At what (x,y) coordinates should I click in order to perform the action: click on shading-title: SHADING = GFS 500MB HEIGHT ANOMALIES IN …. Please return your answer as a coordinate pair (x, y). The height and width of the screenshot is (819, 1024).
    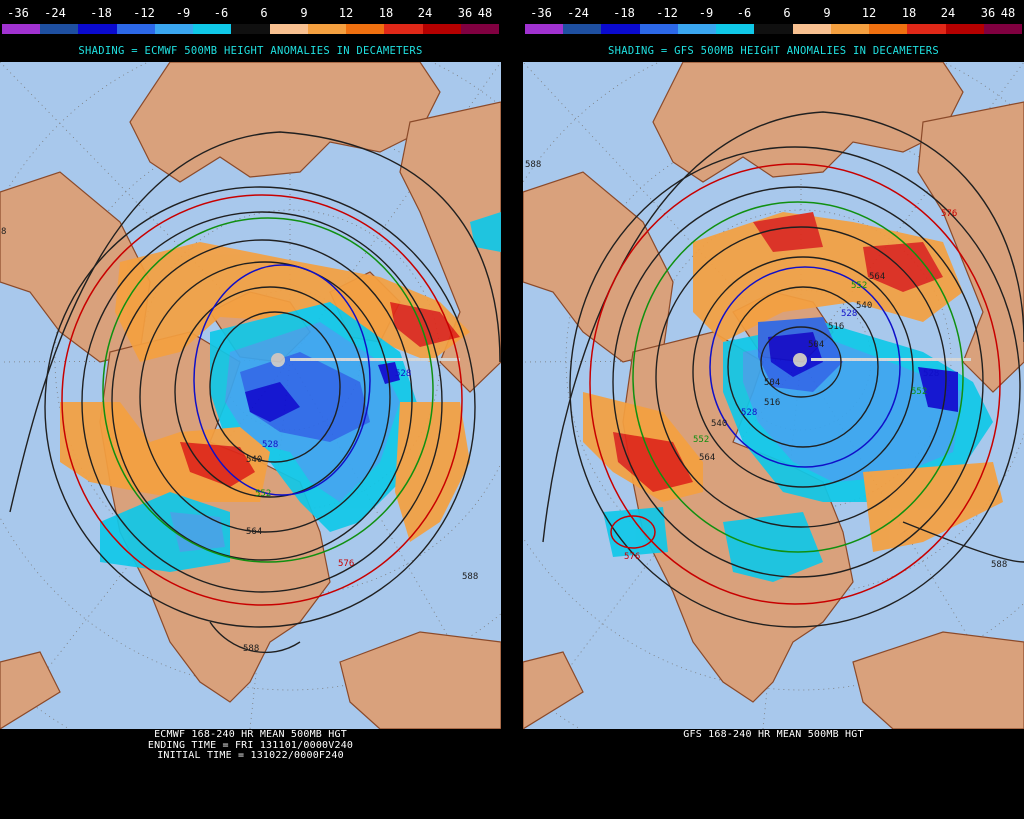
    Looking at the image, I should click on (773, 51).